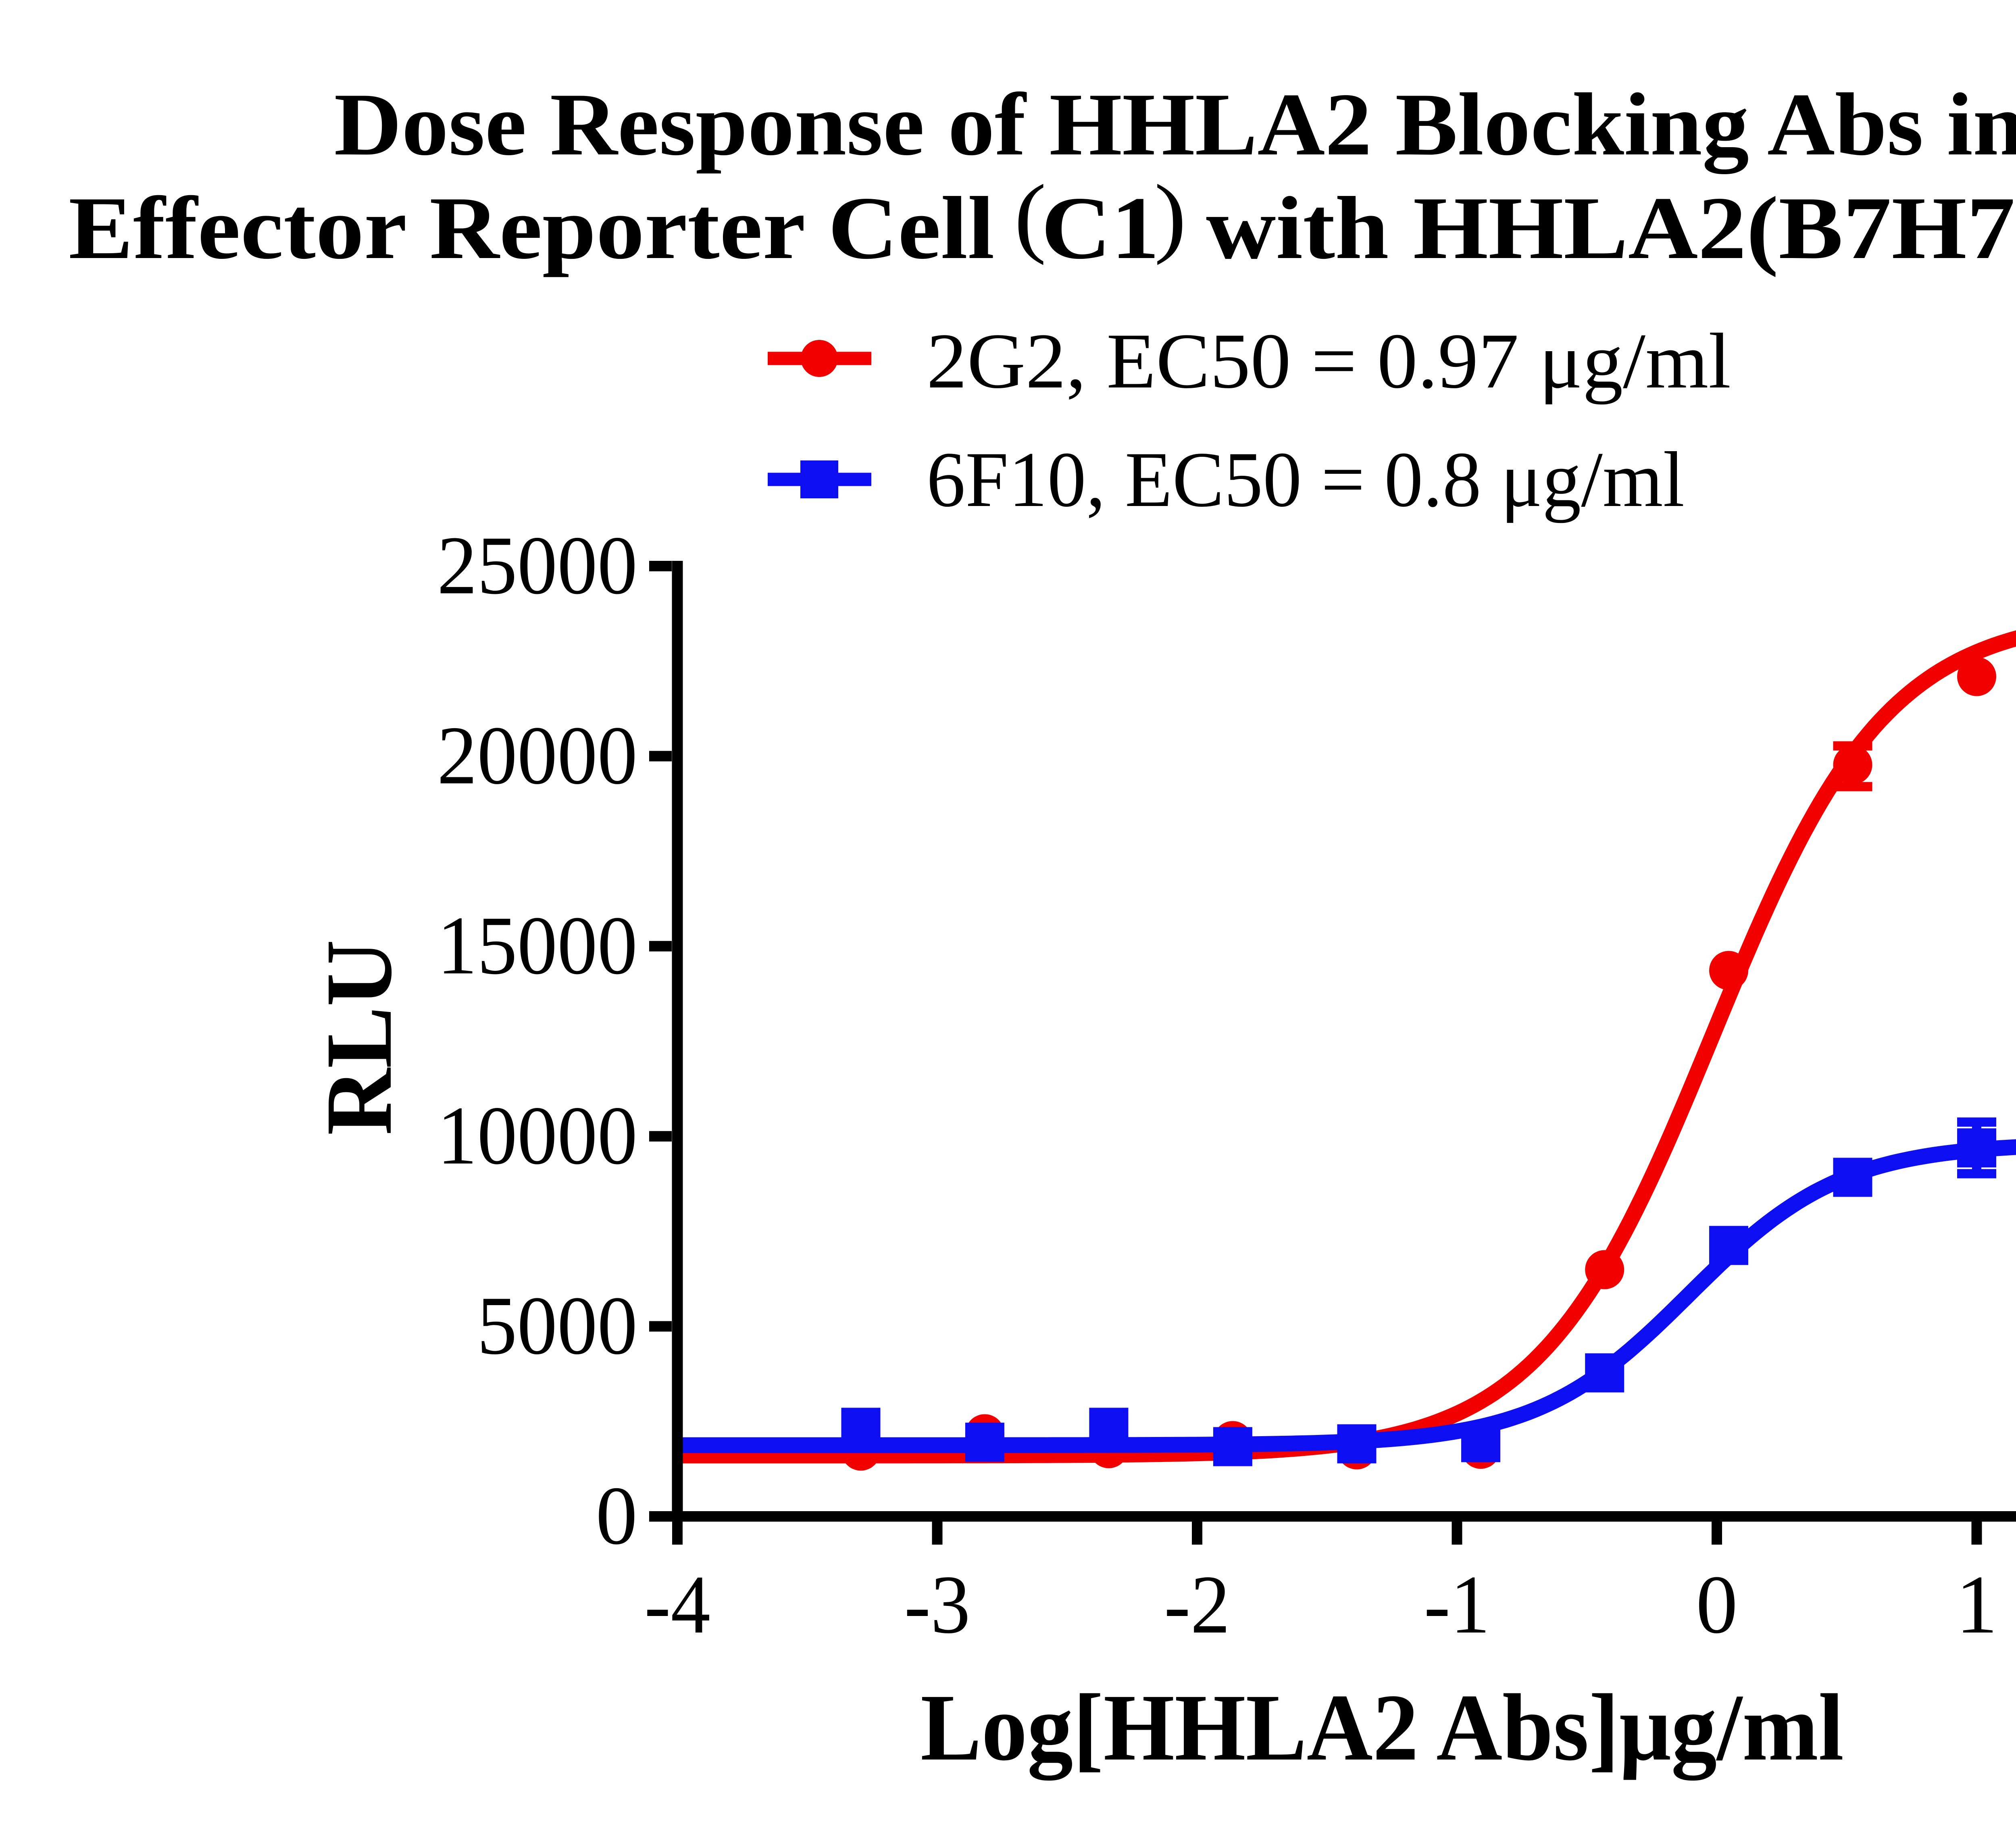  Describe the element at coordinates (557, 1325) in the screenshot. I see `svg-text: 5000` at that location.